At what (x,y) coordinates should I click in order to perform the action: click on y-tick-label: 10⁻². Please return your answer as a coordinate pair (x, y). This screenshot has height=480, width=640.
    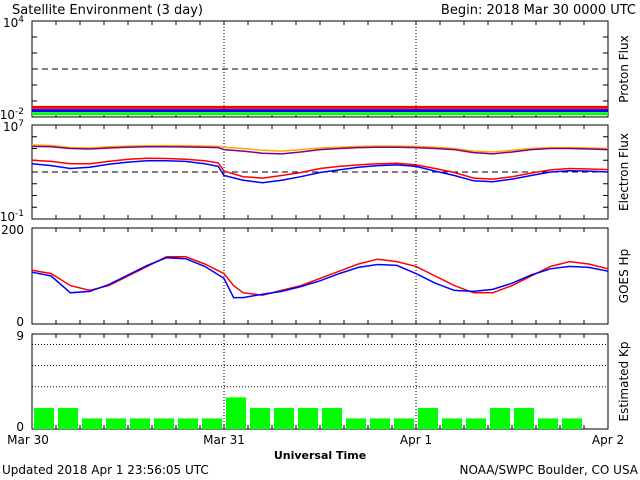
    Looking at the image, I should click on (12, 114).